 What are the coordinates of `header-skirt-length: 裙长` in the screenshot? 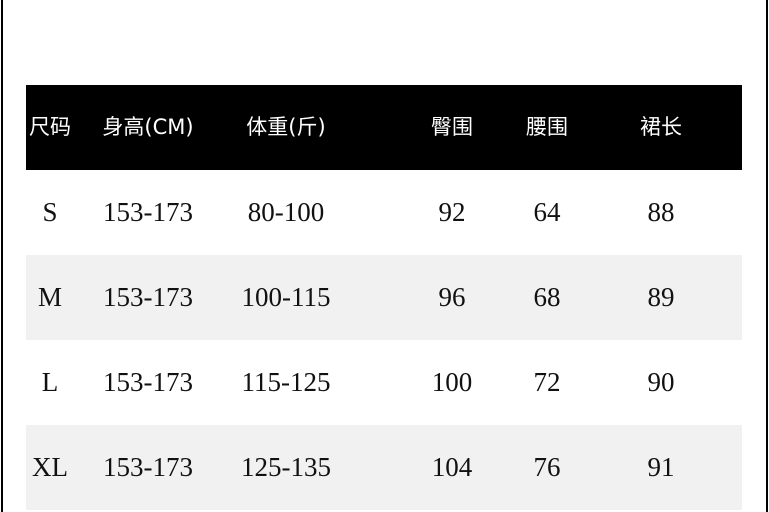 It's located at (661, 127).